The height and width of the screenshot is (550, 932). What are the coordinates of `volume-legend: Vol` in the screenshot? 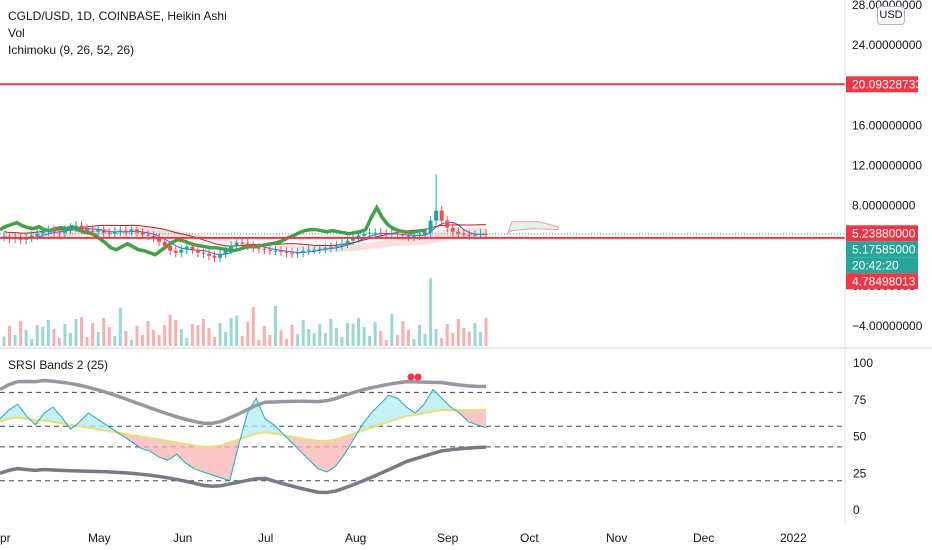 It's located at (16, 33).